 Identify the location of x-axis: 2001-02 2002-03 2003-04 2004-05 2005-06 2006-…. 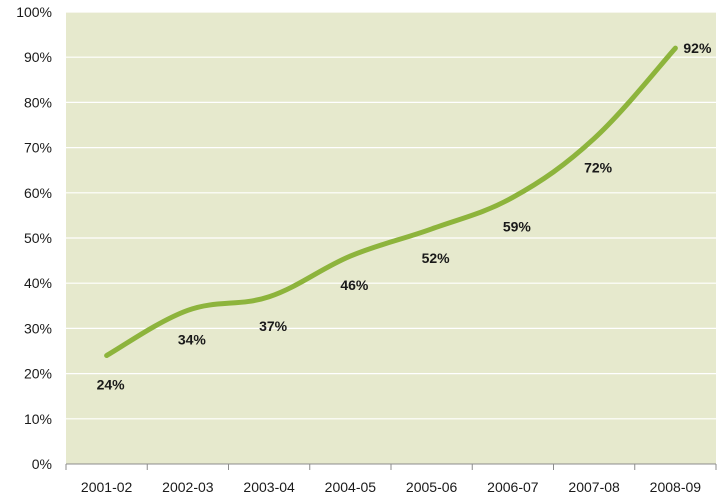
(391, 479).